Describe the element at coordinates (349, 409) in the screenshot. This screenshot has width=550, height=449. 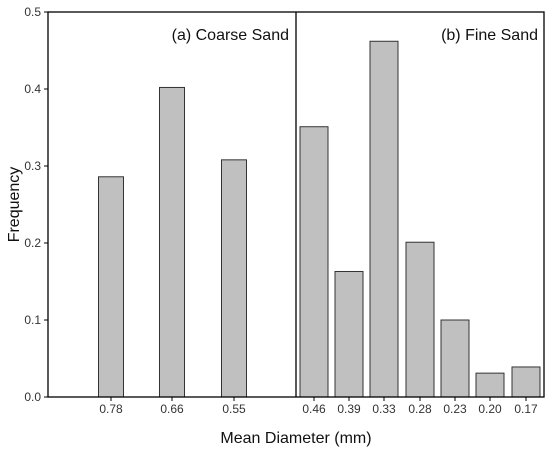
I see `x-tick-label: 0.39` at that location.